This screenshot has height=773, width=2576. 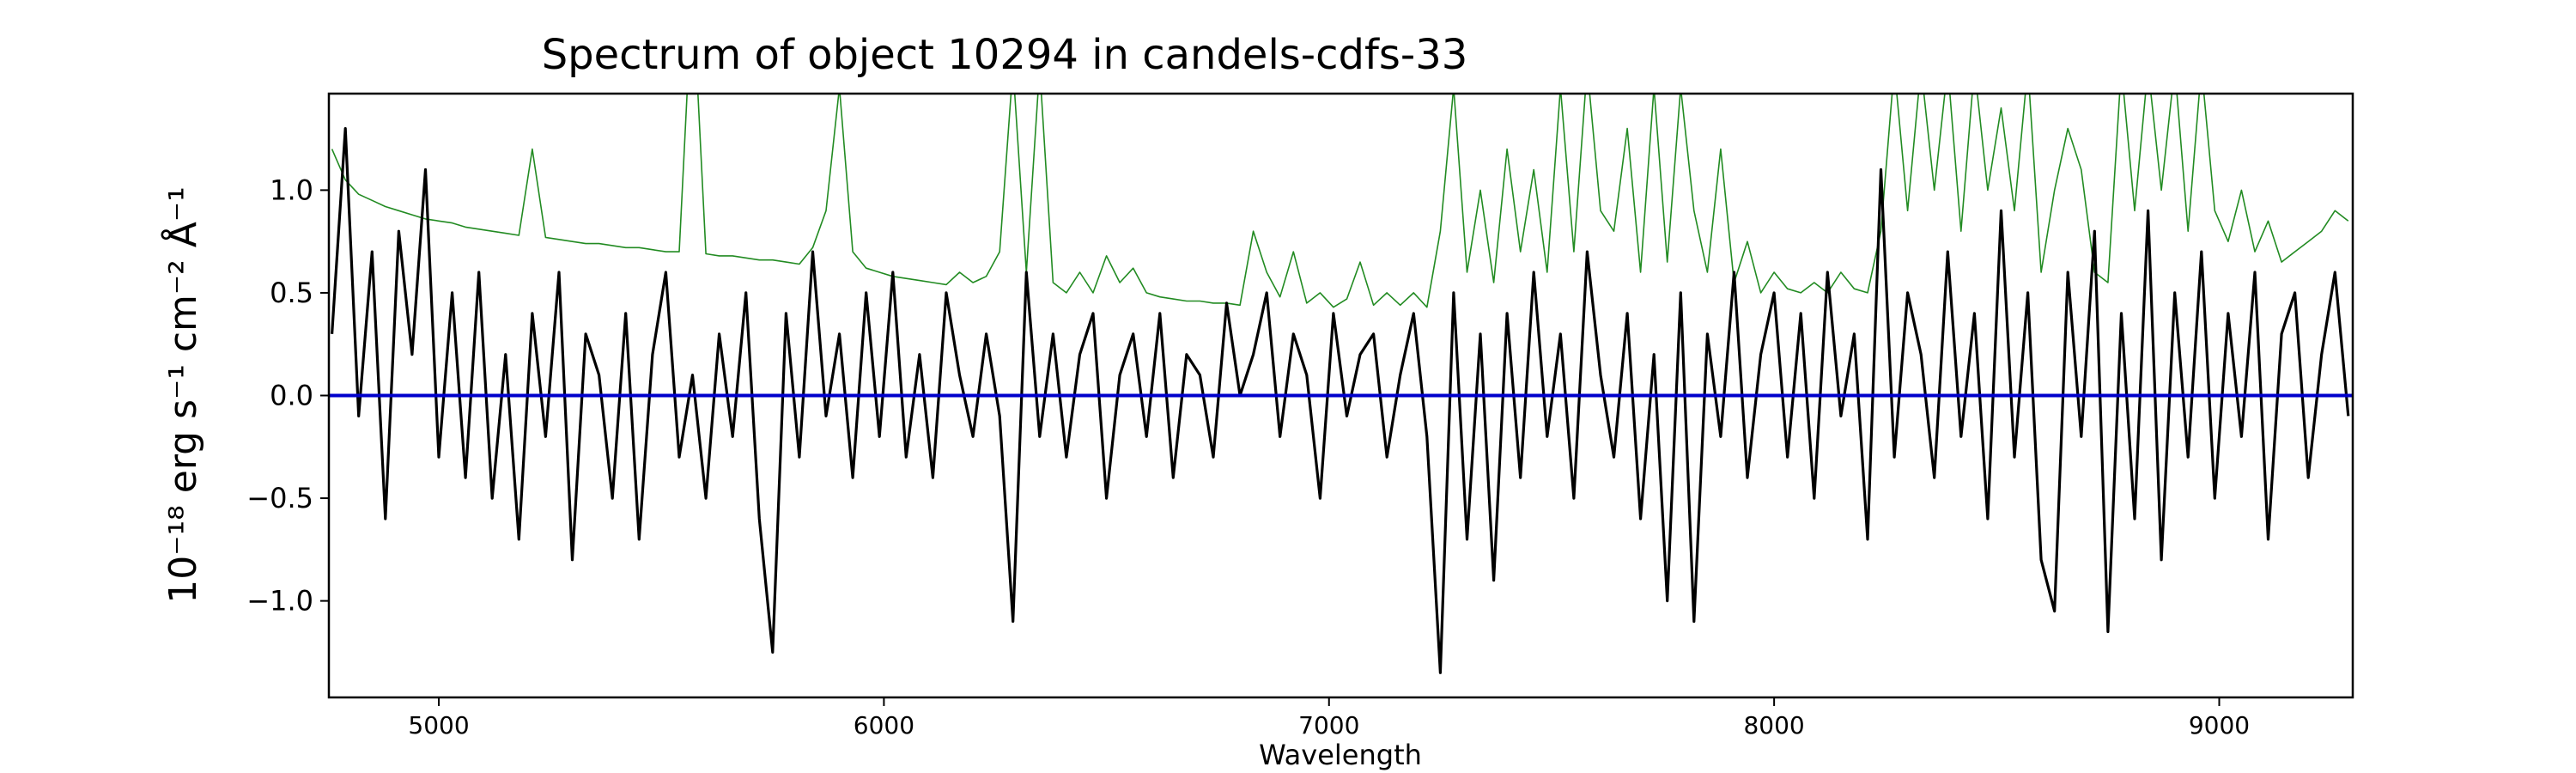 I want to click on y-axis-label: 10⁻¹⁸ erg s⁻¹ cm⁻² Å⁻¹, so click(x=182, y=394).